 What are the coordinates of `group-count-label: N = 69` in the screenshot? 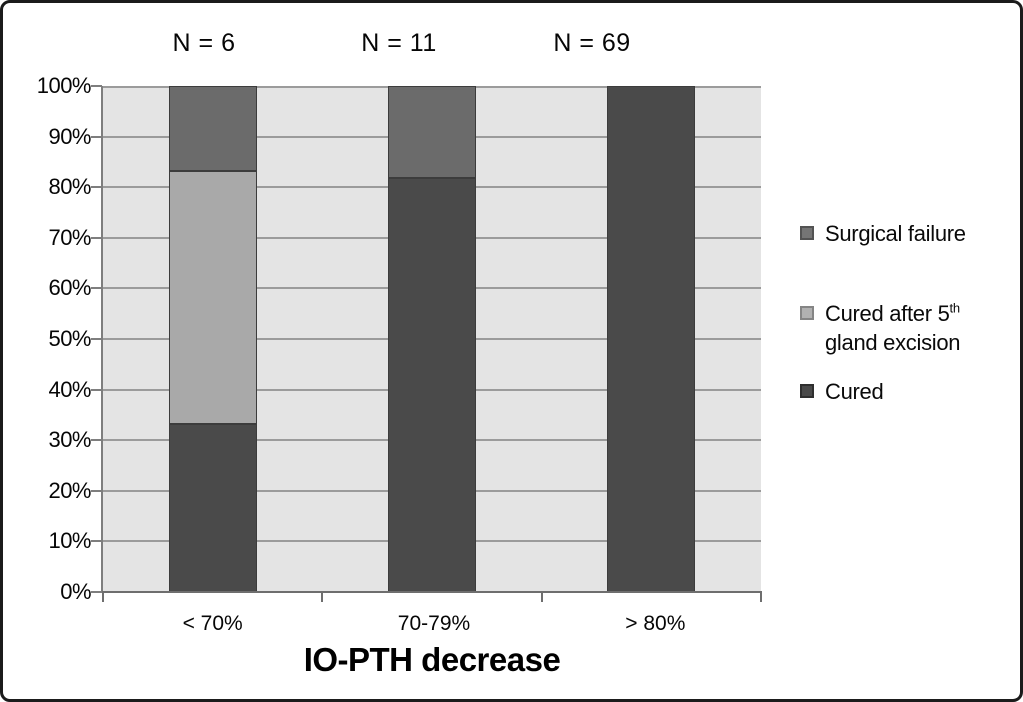 It's located at (592, 43).